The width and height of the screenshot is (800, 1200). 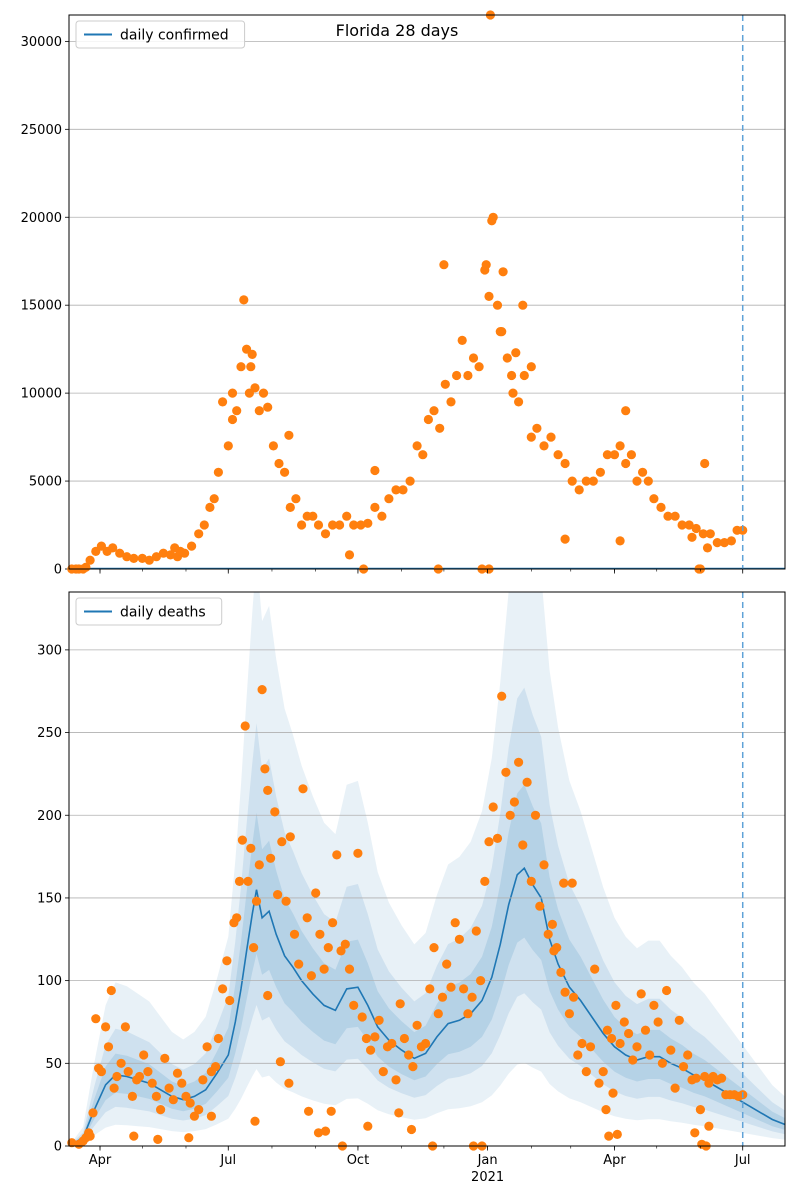 What do you see at coordinates (45, 482) in the screenshot?
I see `y-tick-label: 5000` at bounding box center [45, 482].